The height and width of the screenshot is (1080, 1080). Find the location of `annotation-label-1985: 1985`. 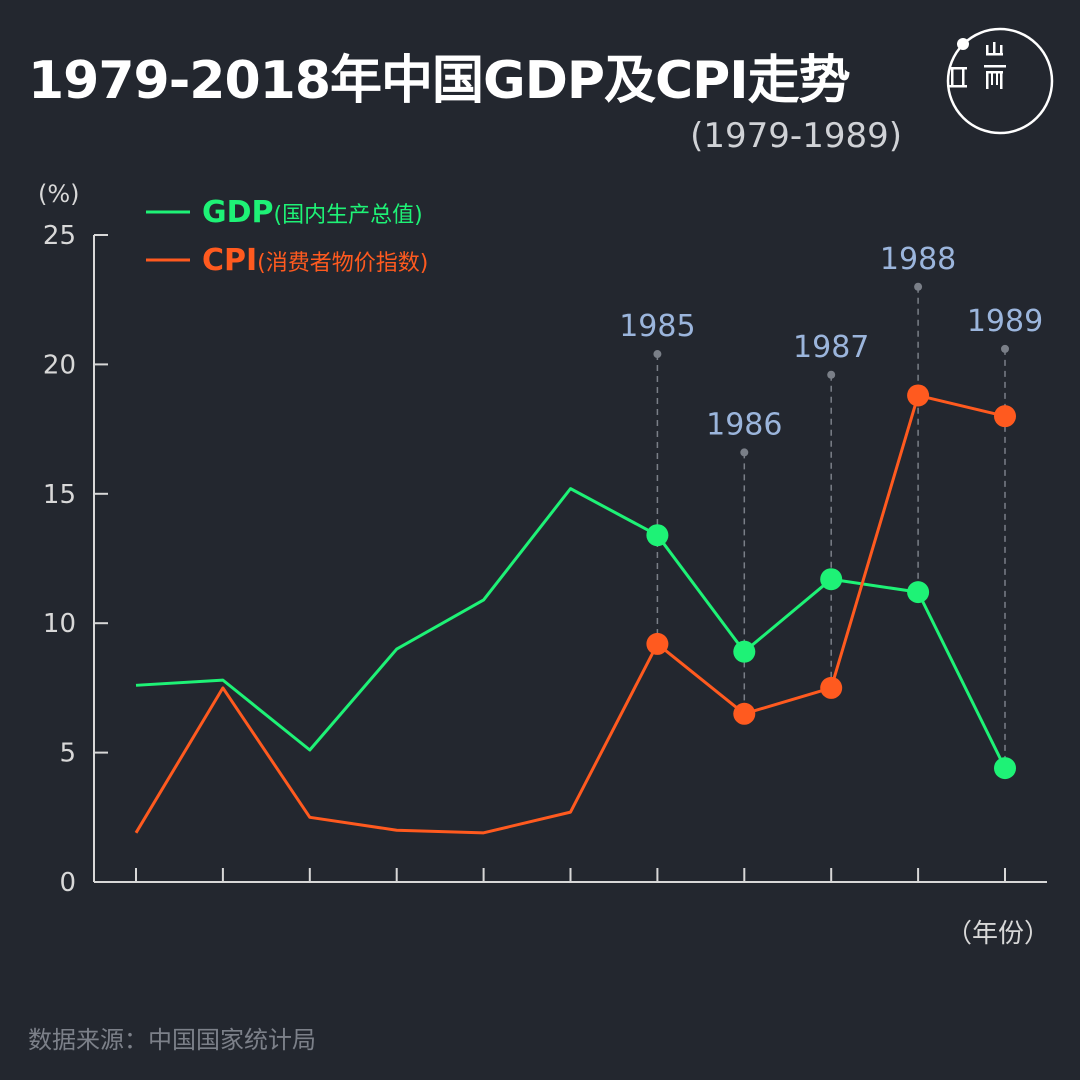

annotation-label-1985: 1985 is located at coordinates (657, 326).